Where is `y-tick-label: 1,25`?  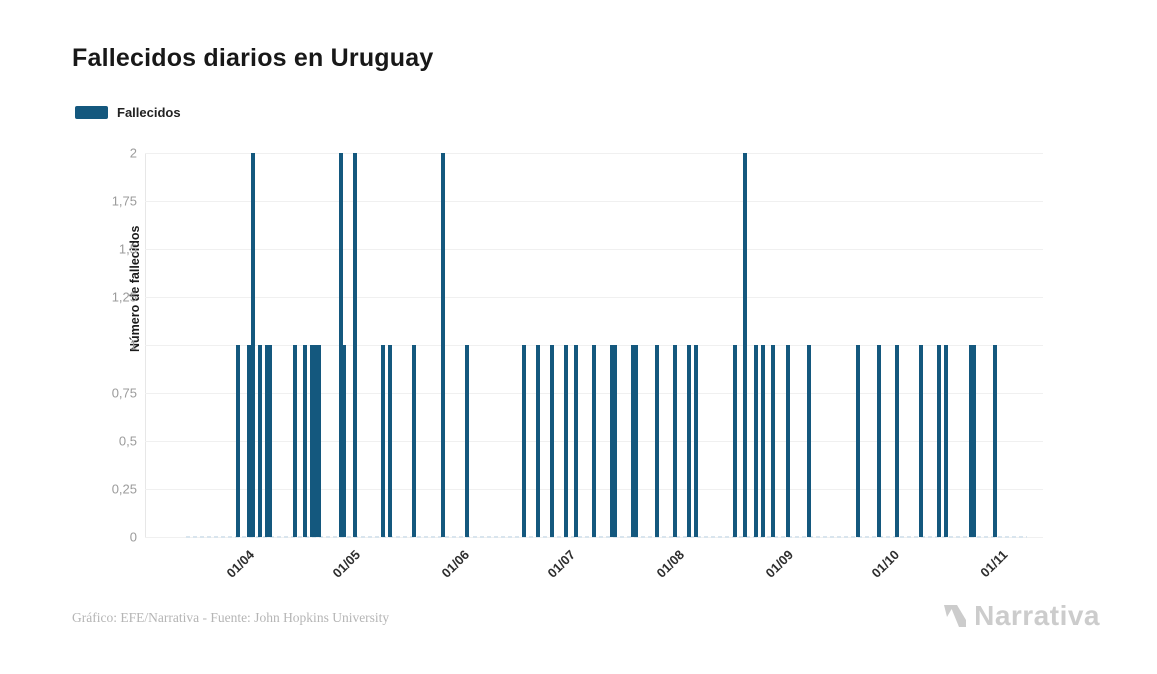 y-tick-label: 1,25 is located at coordinates (124, 297).